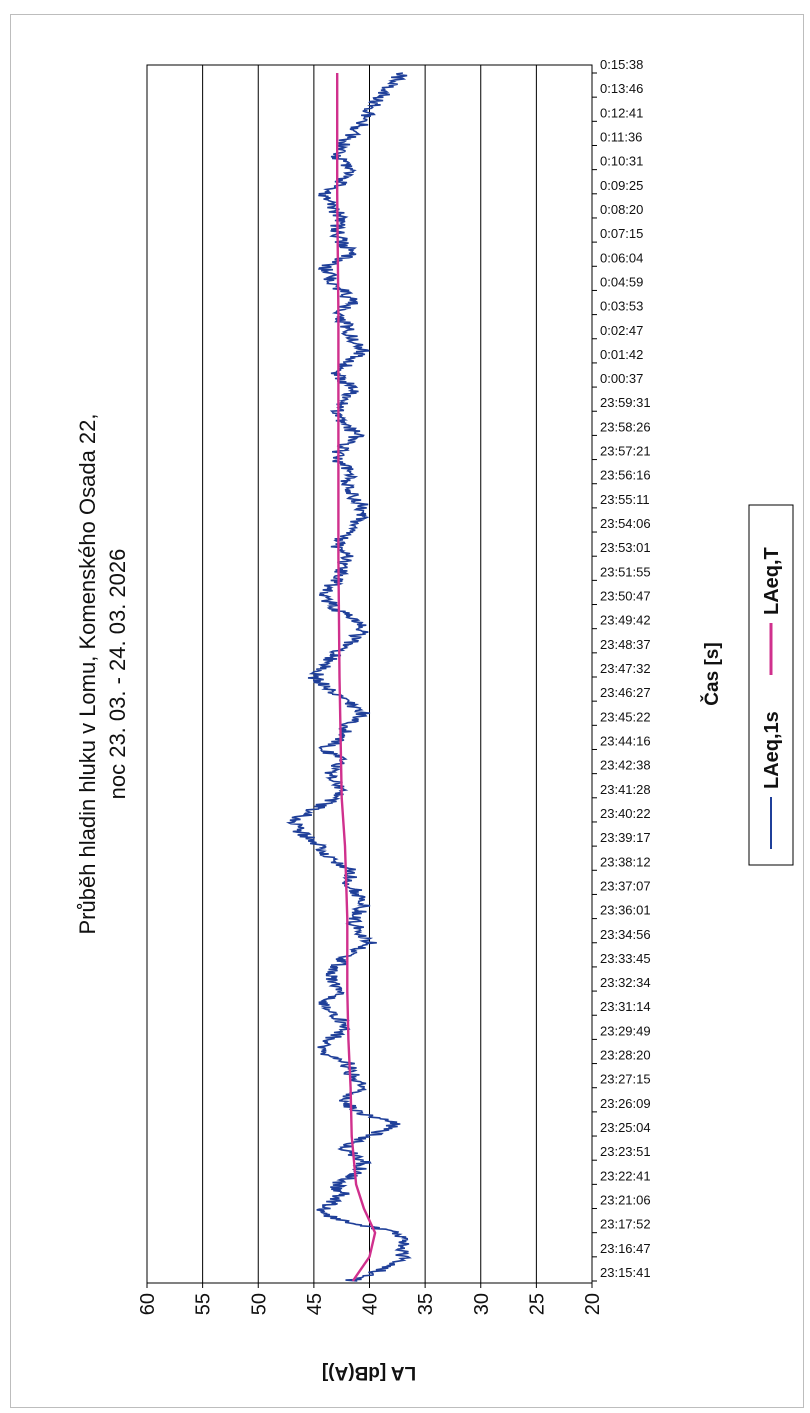 The height and width of the screenshot is (1413, 810). What do you see at coordinates (148, 1304) in the screenshot?
I see `y-tick-label: 60` at bounding box center [148, 1304].